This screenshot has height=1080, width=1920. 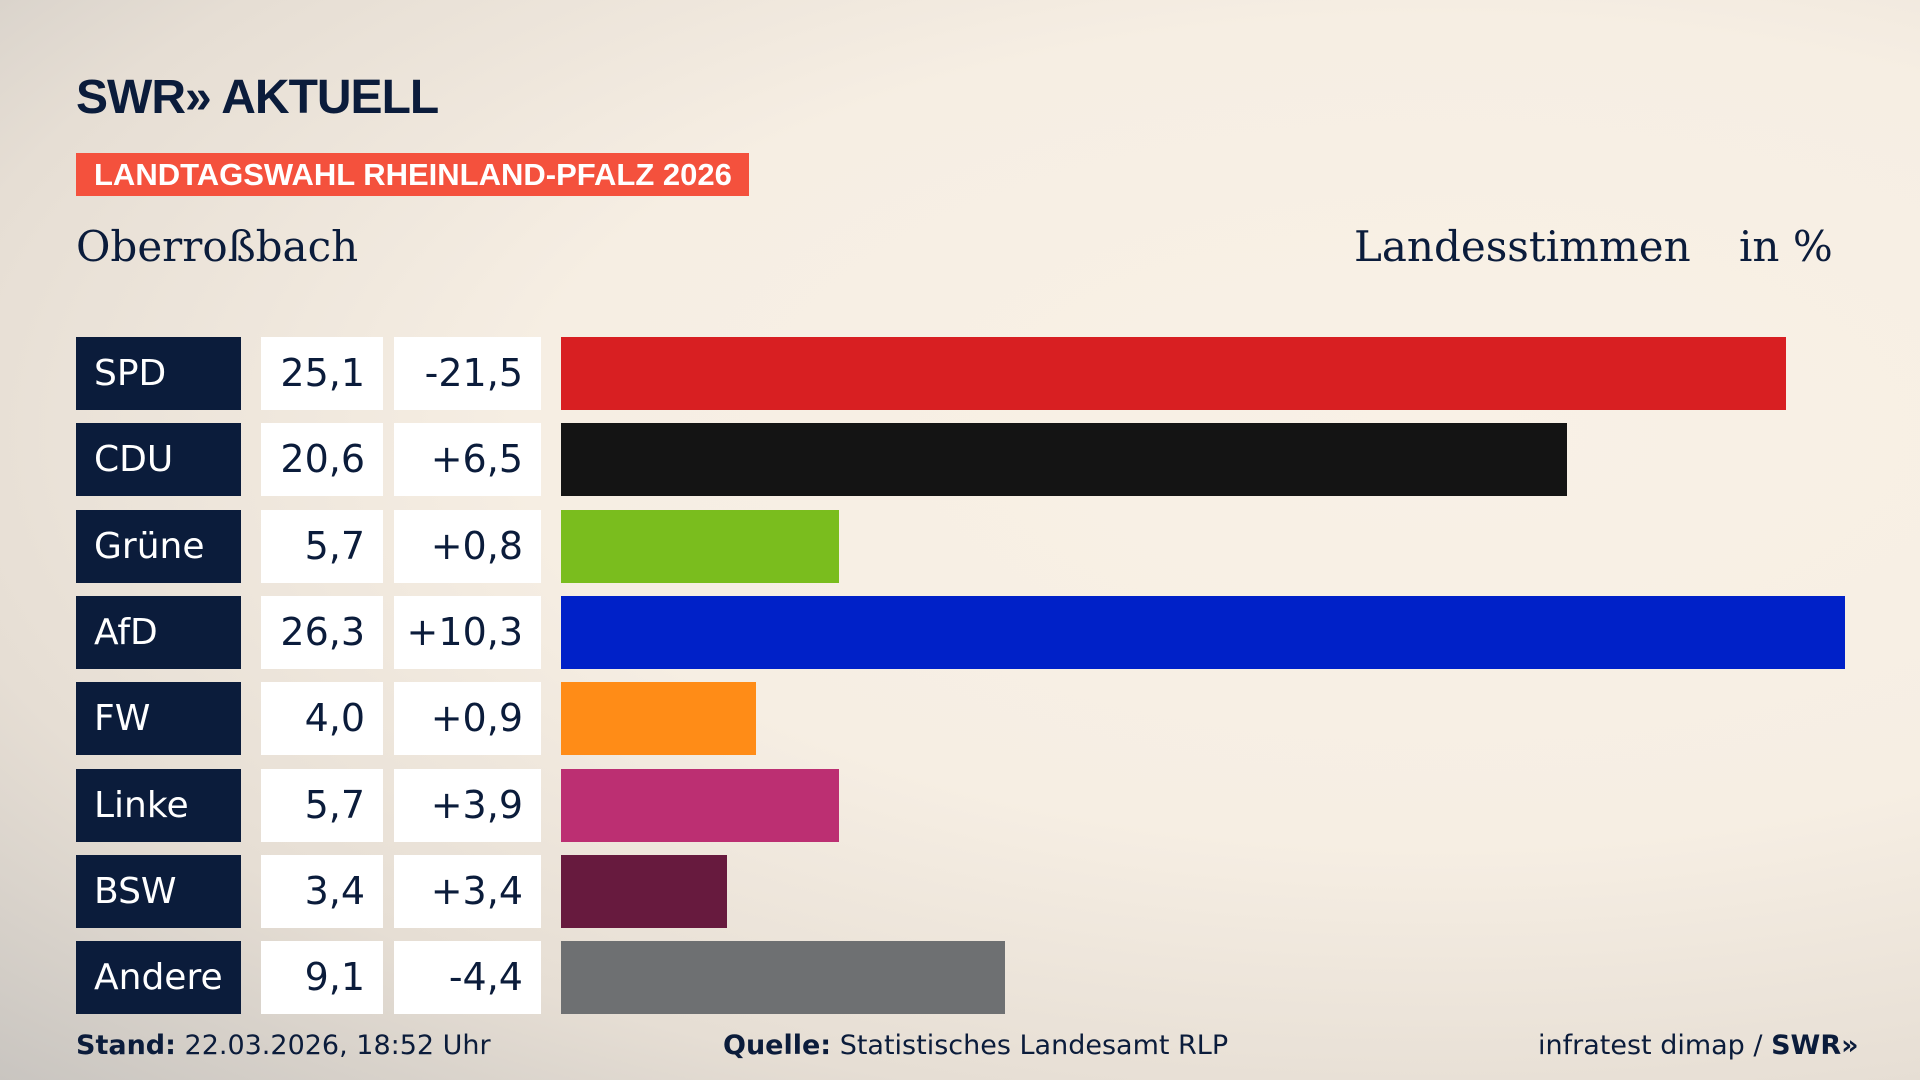 What do you see at coordinates (158, 373) in the screenshot?
I see `party-label: SPD` at bounding box center [158, 373].